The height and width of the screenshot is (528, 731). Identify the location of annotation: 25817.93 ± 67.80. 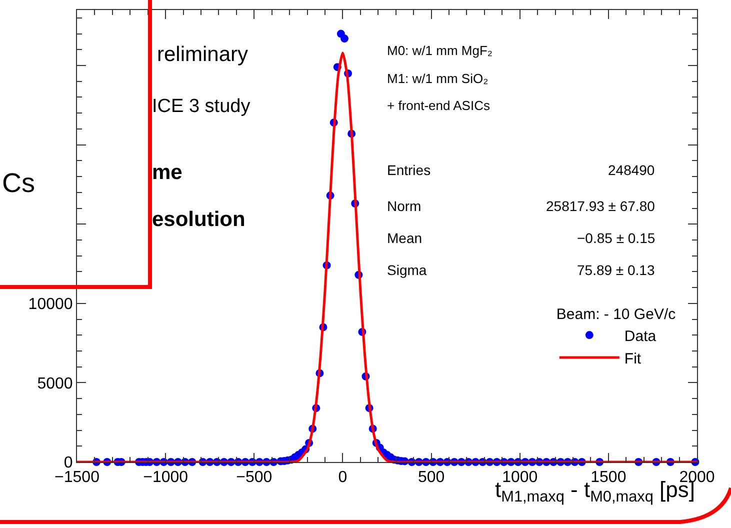
(601, 206).